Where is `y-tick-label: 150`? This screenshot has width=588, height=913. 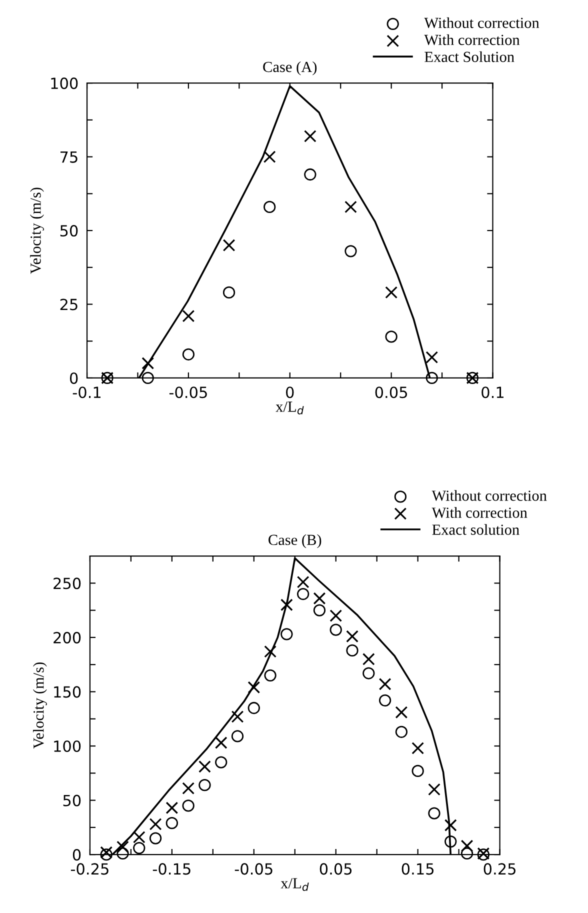 y-tick-label: 150 is located at coordinates (67, 692).